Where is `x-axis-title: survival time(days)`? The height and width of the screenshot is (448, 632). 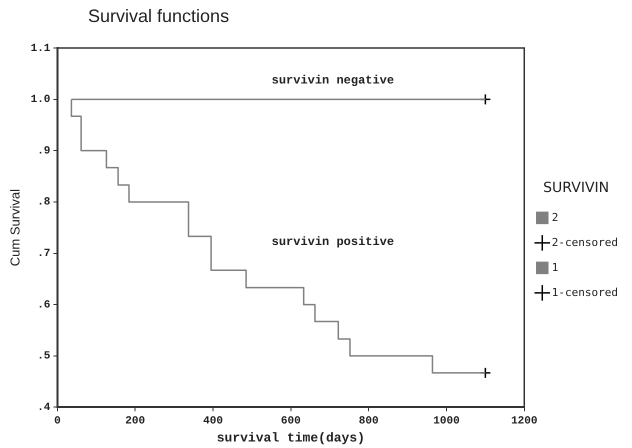
x-axis-title: survival time(days) is located at coordinates (290, 438).